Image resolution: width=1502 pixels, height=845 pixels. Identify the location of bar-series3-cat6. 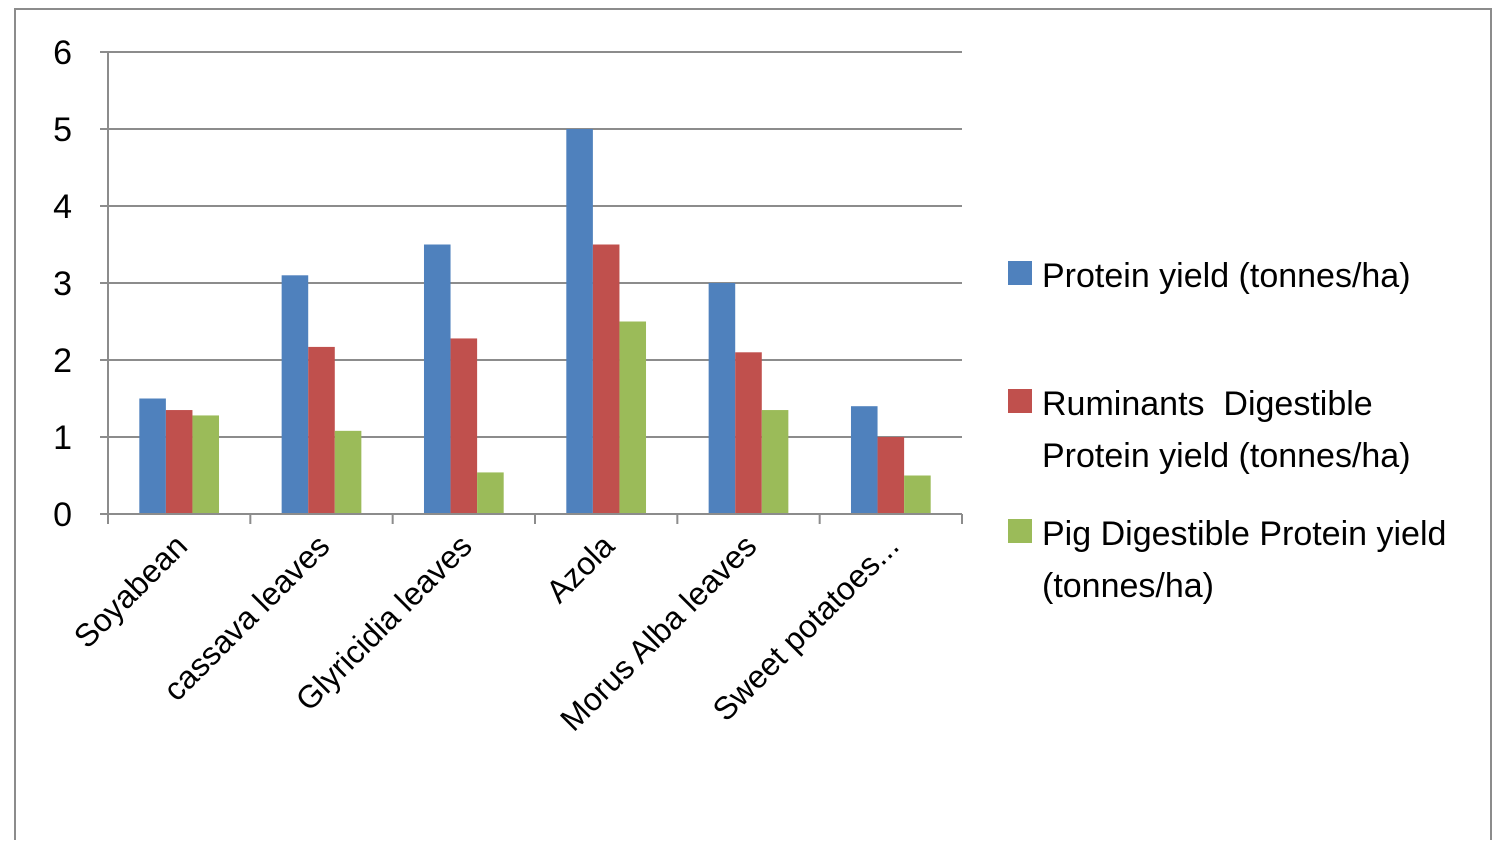
(917, 494).